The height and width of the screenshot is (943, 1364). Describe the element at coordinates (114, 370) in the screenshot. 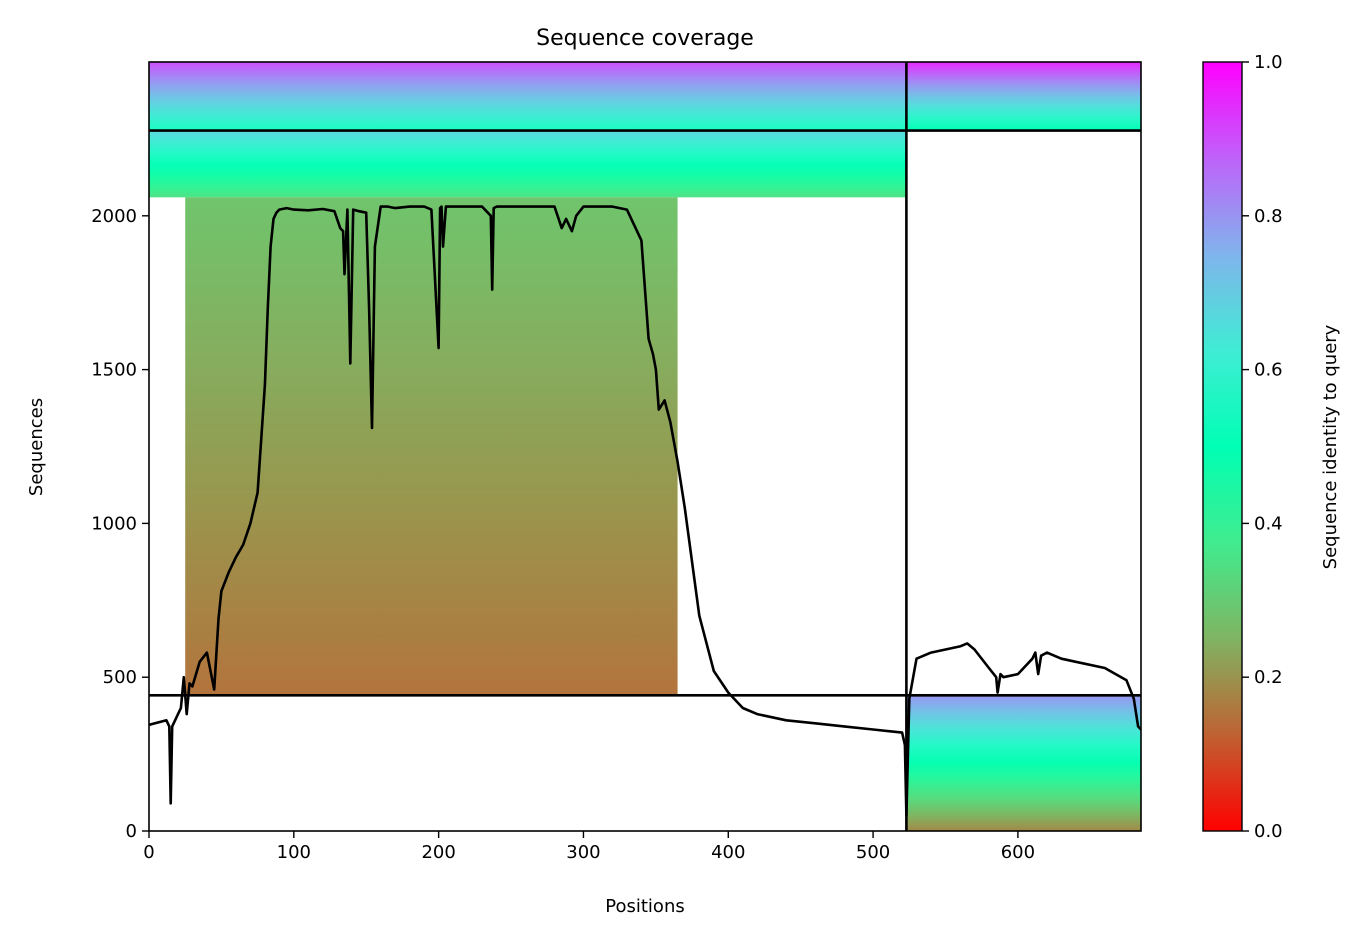

I see `y-tick-label: 1500` at that location.